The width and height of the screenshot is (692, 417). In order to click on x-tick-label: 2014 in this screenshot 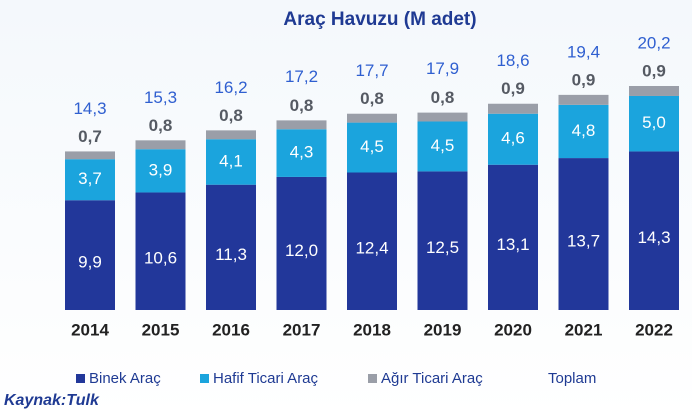, I will do `click(90, 329)`.